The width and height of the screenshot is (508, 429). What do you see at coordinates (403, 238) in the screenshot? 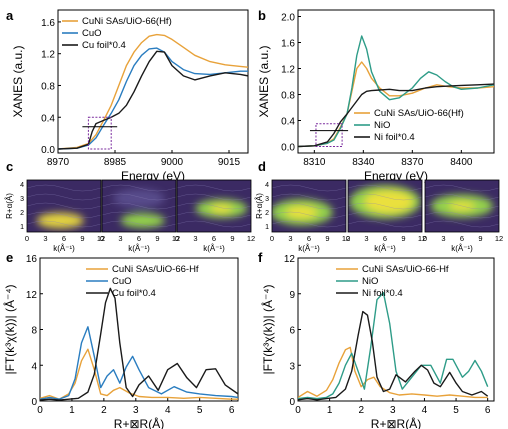
I see `heatmap-x-tick-d-1: 9` at bounding box center [403, 238].